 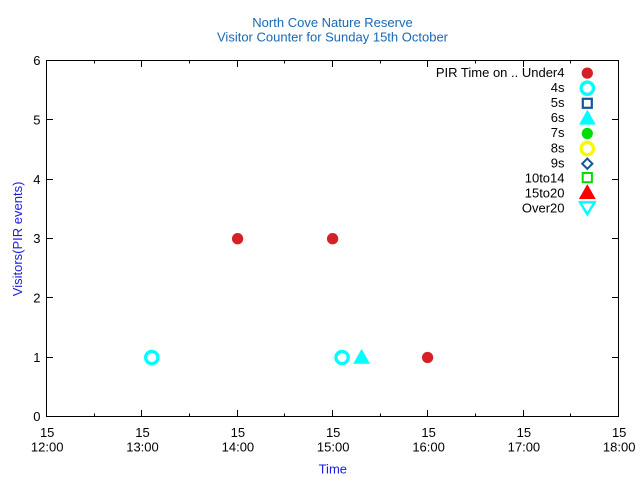 What do you see at coordinates (238, 446) in the screenshot?
I see `svg-text: 14:00` at bounding box center [238, 446].